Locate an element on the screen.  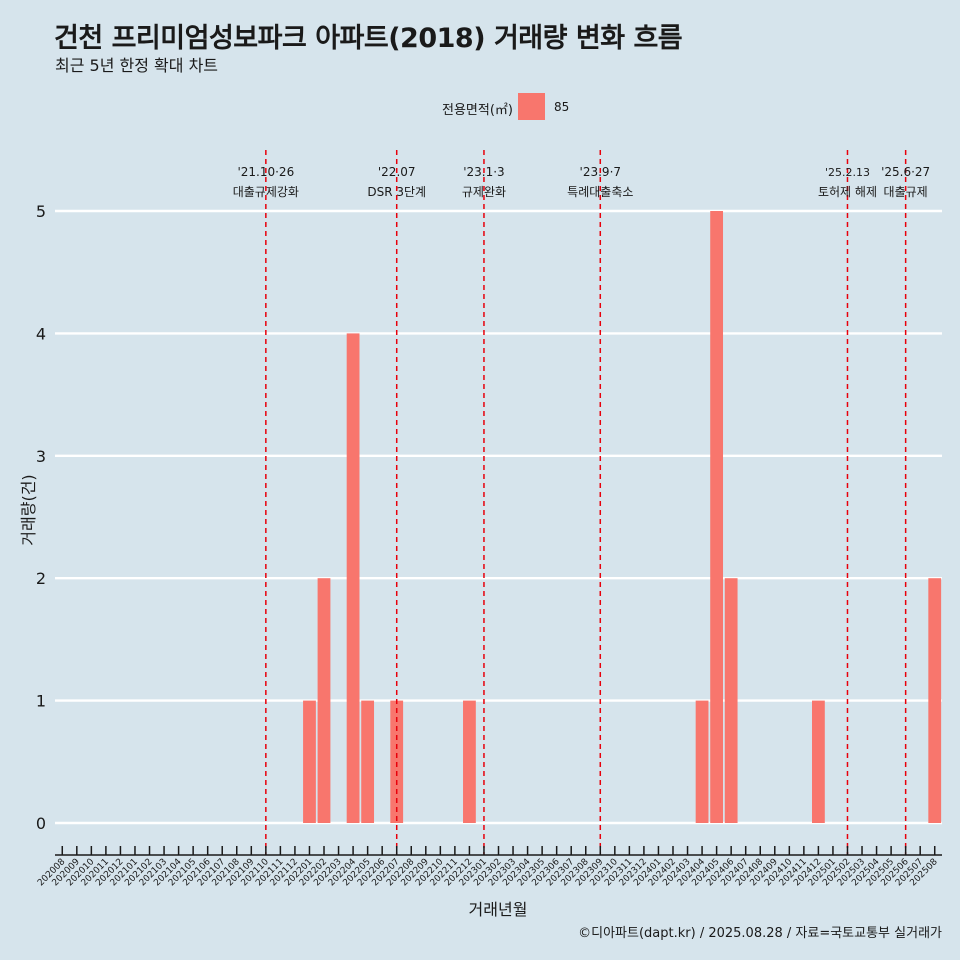
event-date: '22.07 is located at coordinates (397, 172).